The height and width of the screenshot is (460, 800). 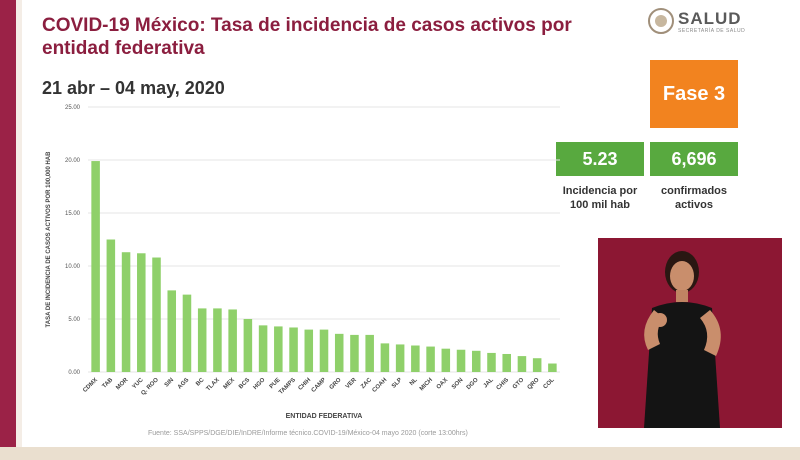 I want to click on x-tick-label: AGS, so click(x=183, y=383).